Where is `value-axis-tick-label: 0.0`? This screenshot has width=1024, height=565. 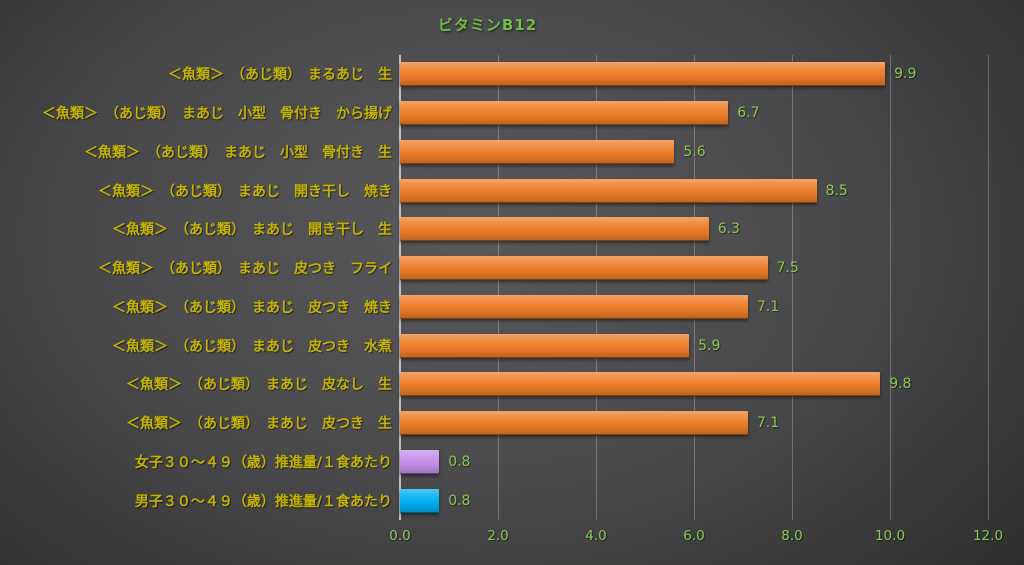
value-axis-tick-label: 0.0 is located at coordinates (400, 536).